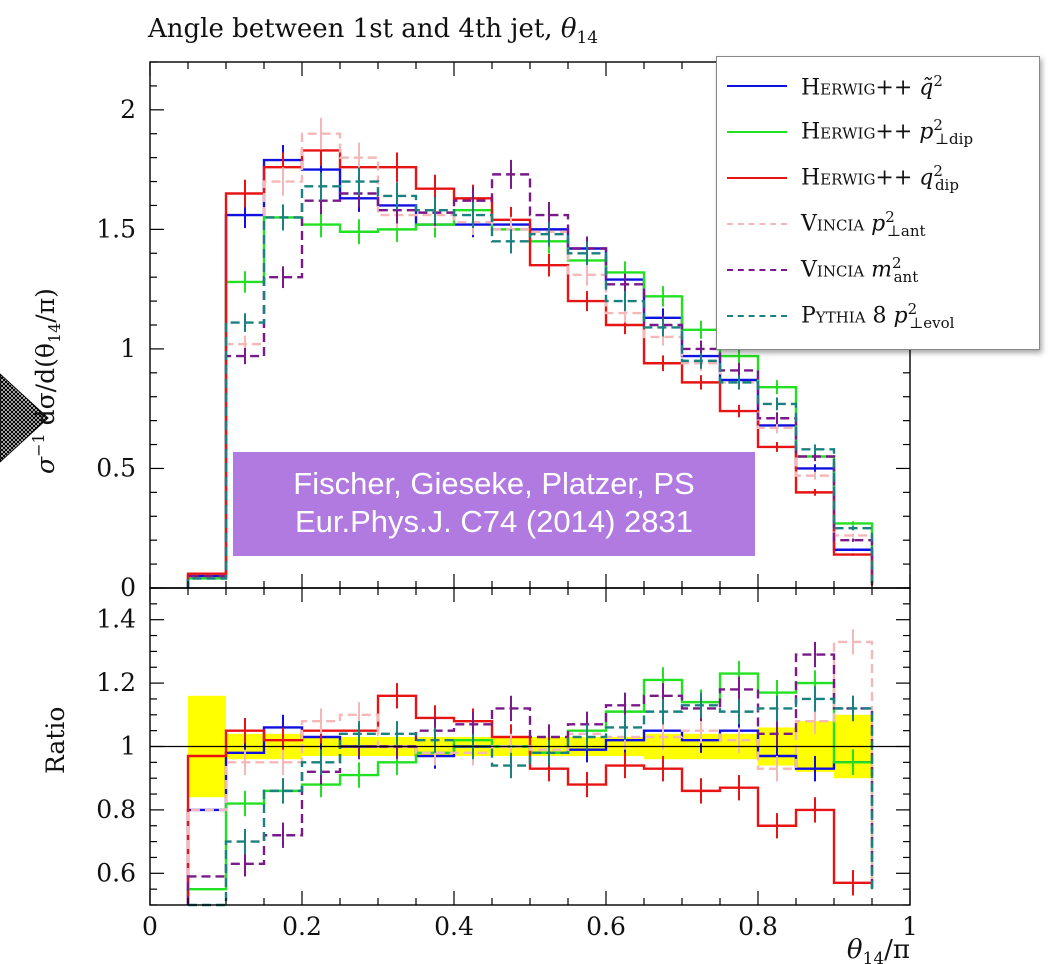  I want to click on y-axis-label-ratio: Ratio, so click(54, 727).